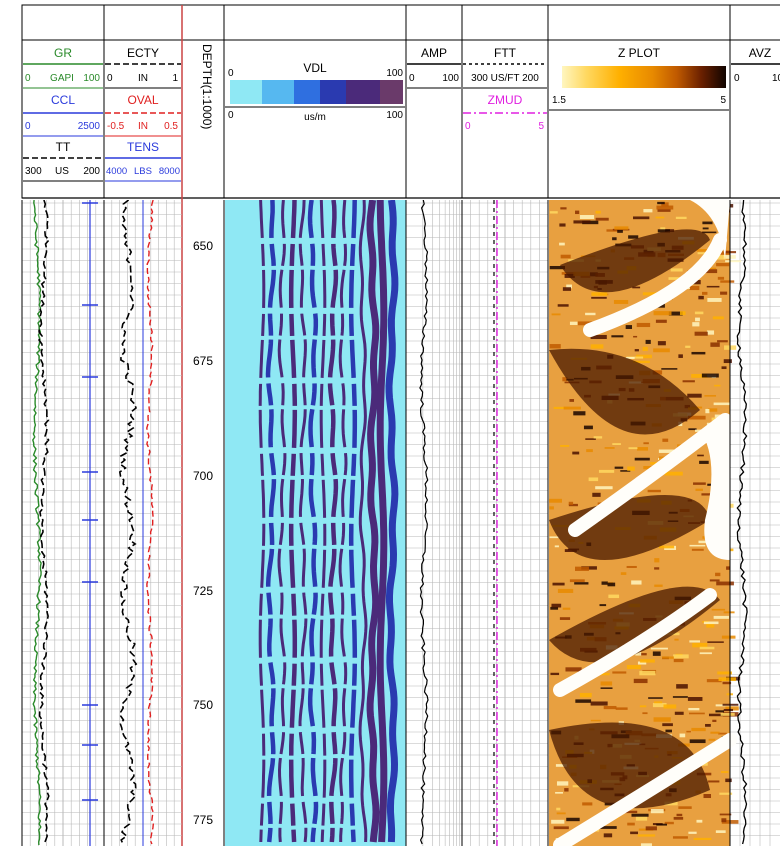 This screenshot has height=846, width=780. I want to click on depth-label: 750, so click(203, 705).